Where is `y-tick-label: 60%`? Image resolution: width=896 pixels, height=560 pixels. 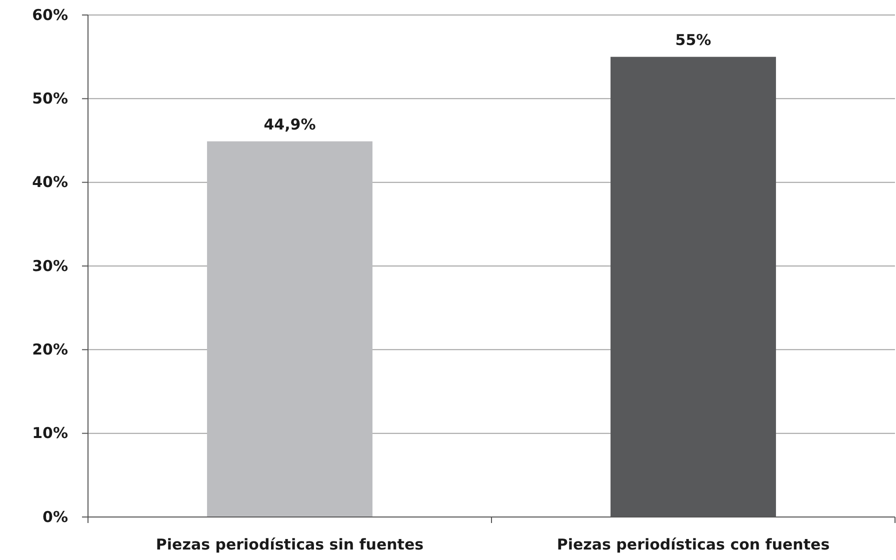 y-tick-label: 60% is located at coordinates (50, 15).